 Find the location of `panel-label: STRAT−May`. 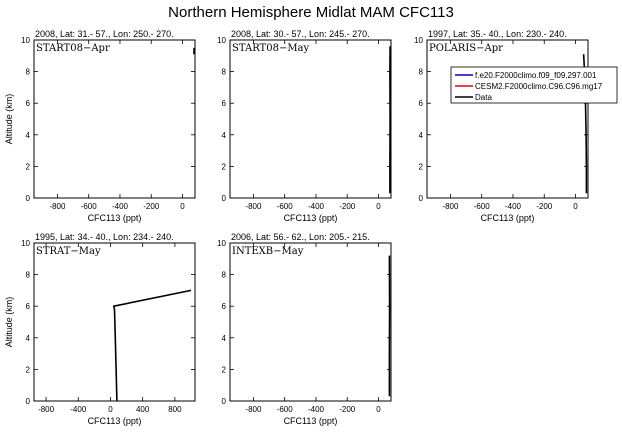

panel-label: STRAT−May is located at coordinates (68, 251).